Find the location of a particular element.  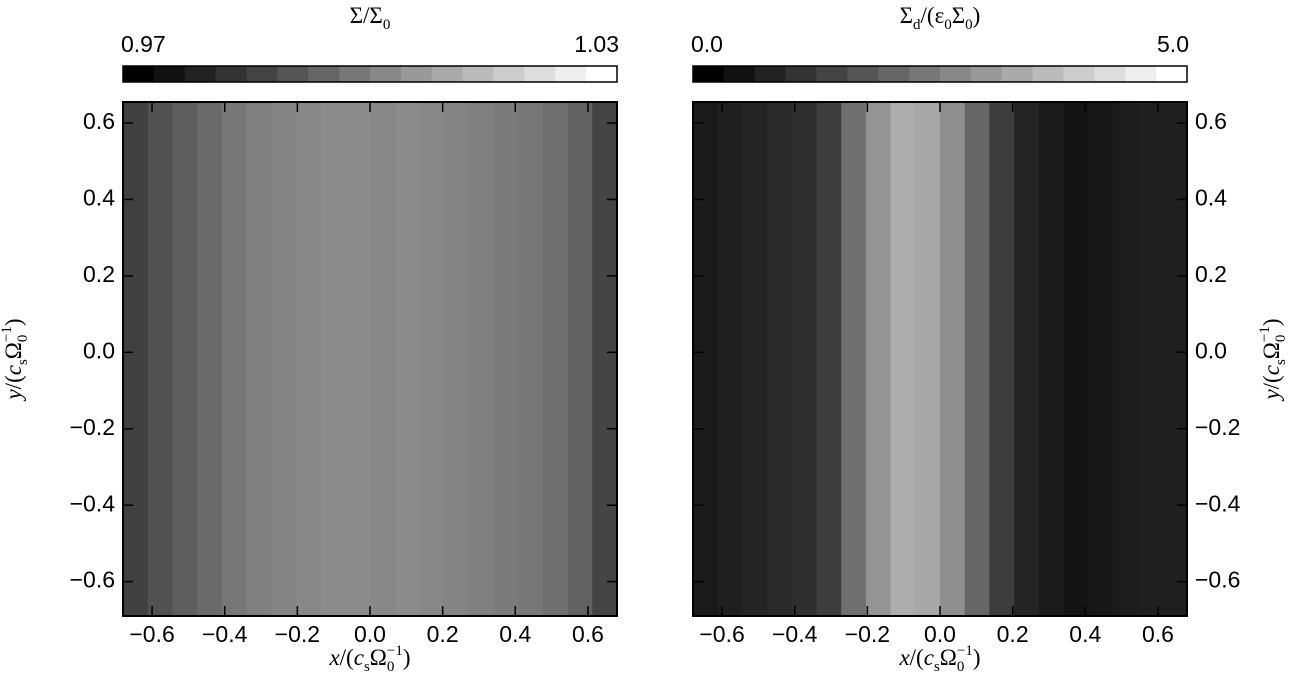

y-tick-label: 0.0 is located at coordinates (99, 350).